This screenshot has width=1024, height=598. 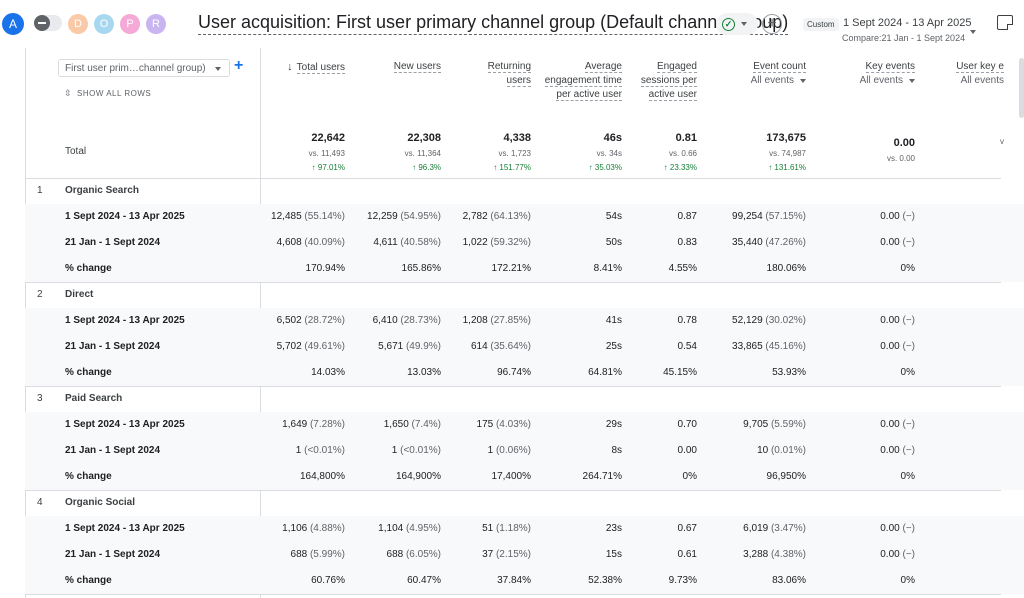 I want to click on metric-share: (5.59%), so click(x=787, y=424).